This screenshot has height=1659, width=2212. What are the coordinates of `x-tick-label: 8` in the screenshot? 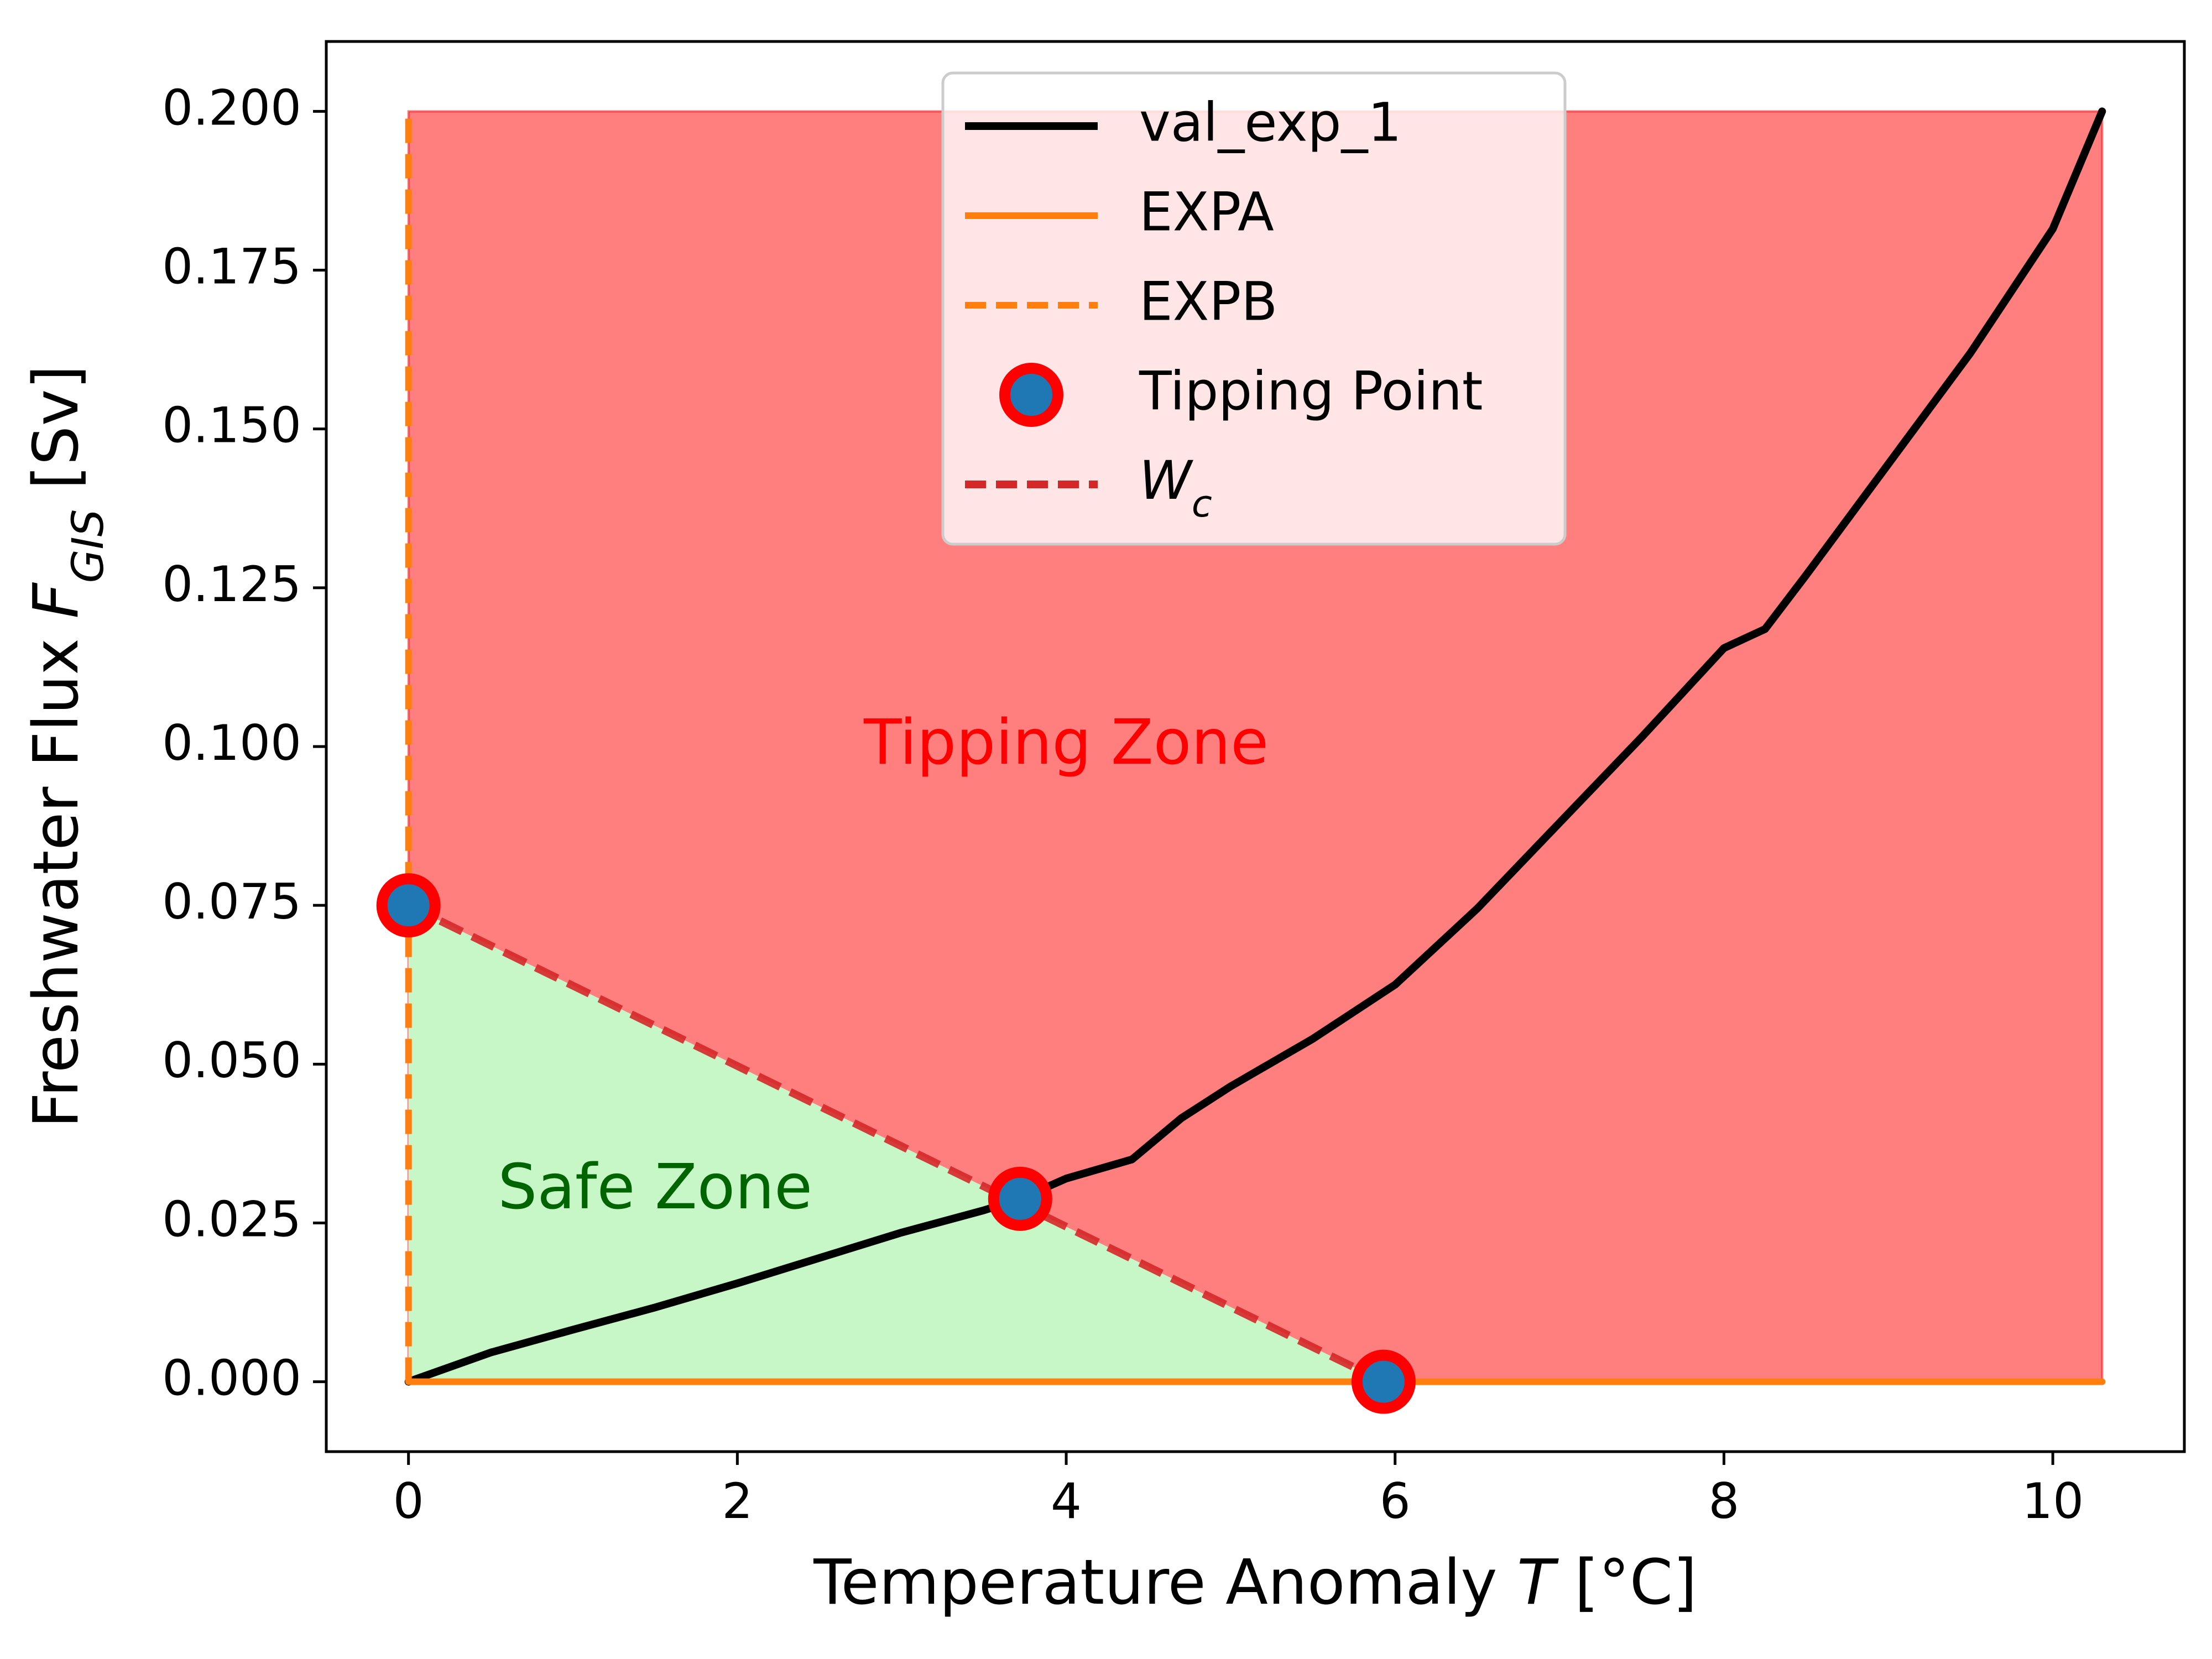 It's located at (1724, 1502).